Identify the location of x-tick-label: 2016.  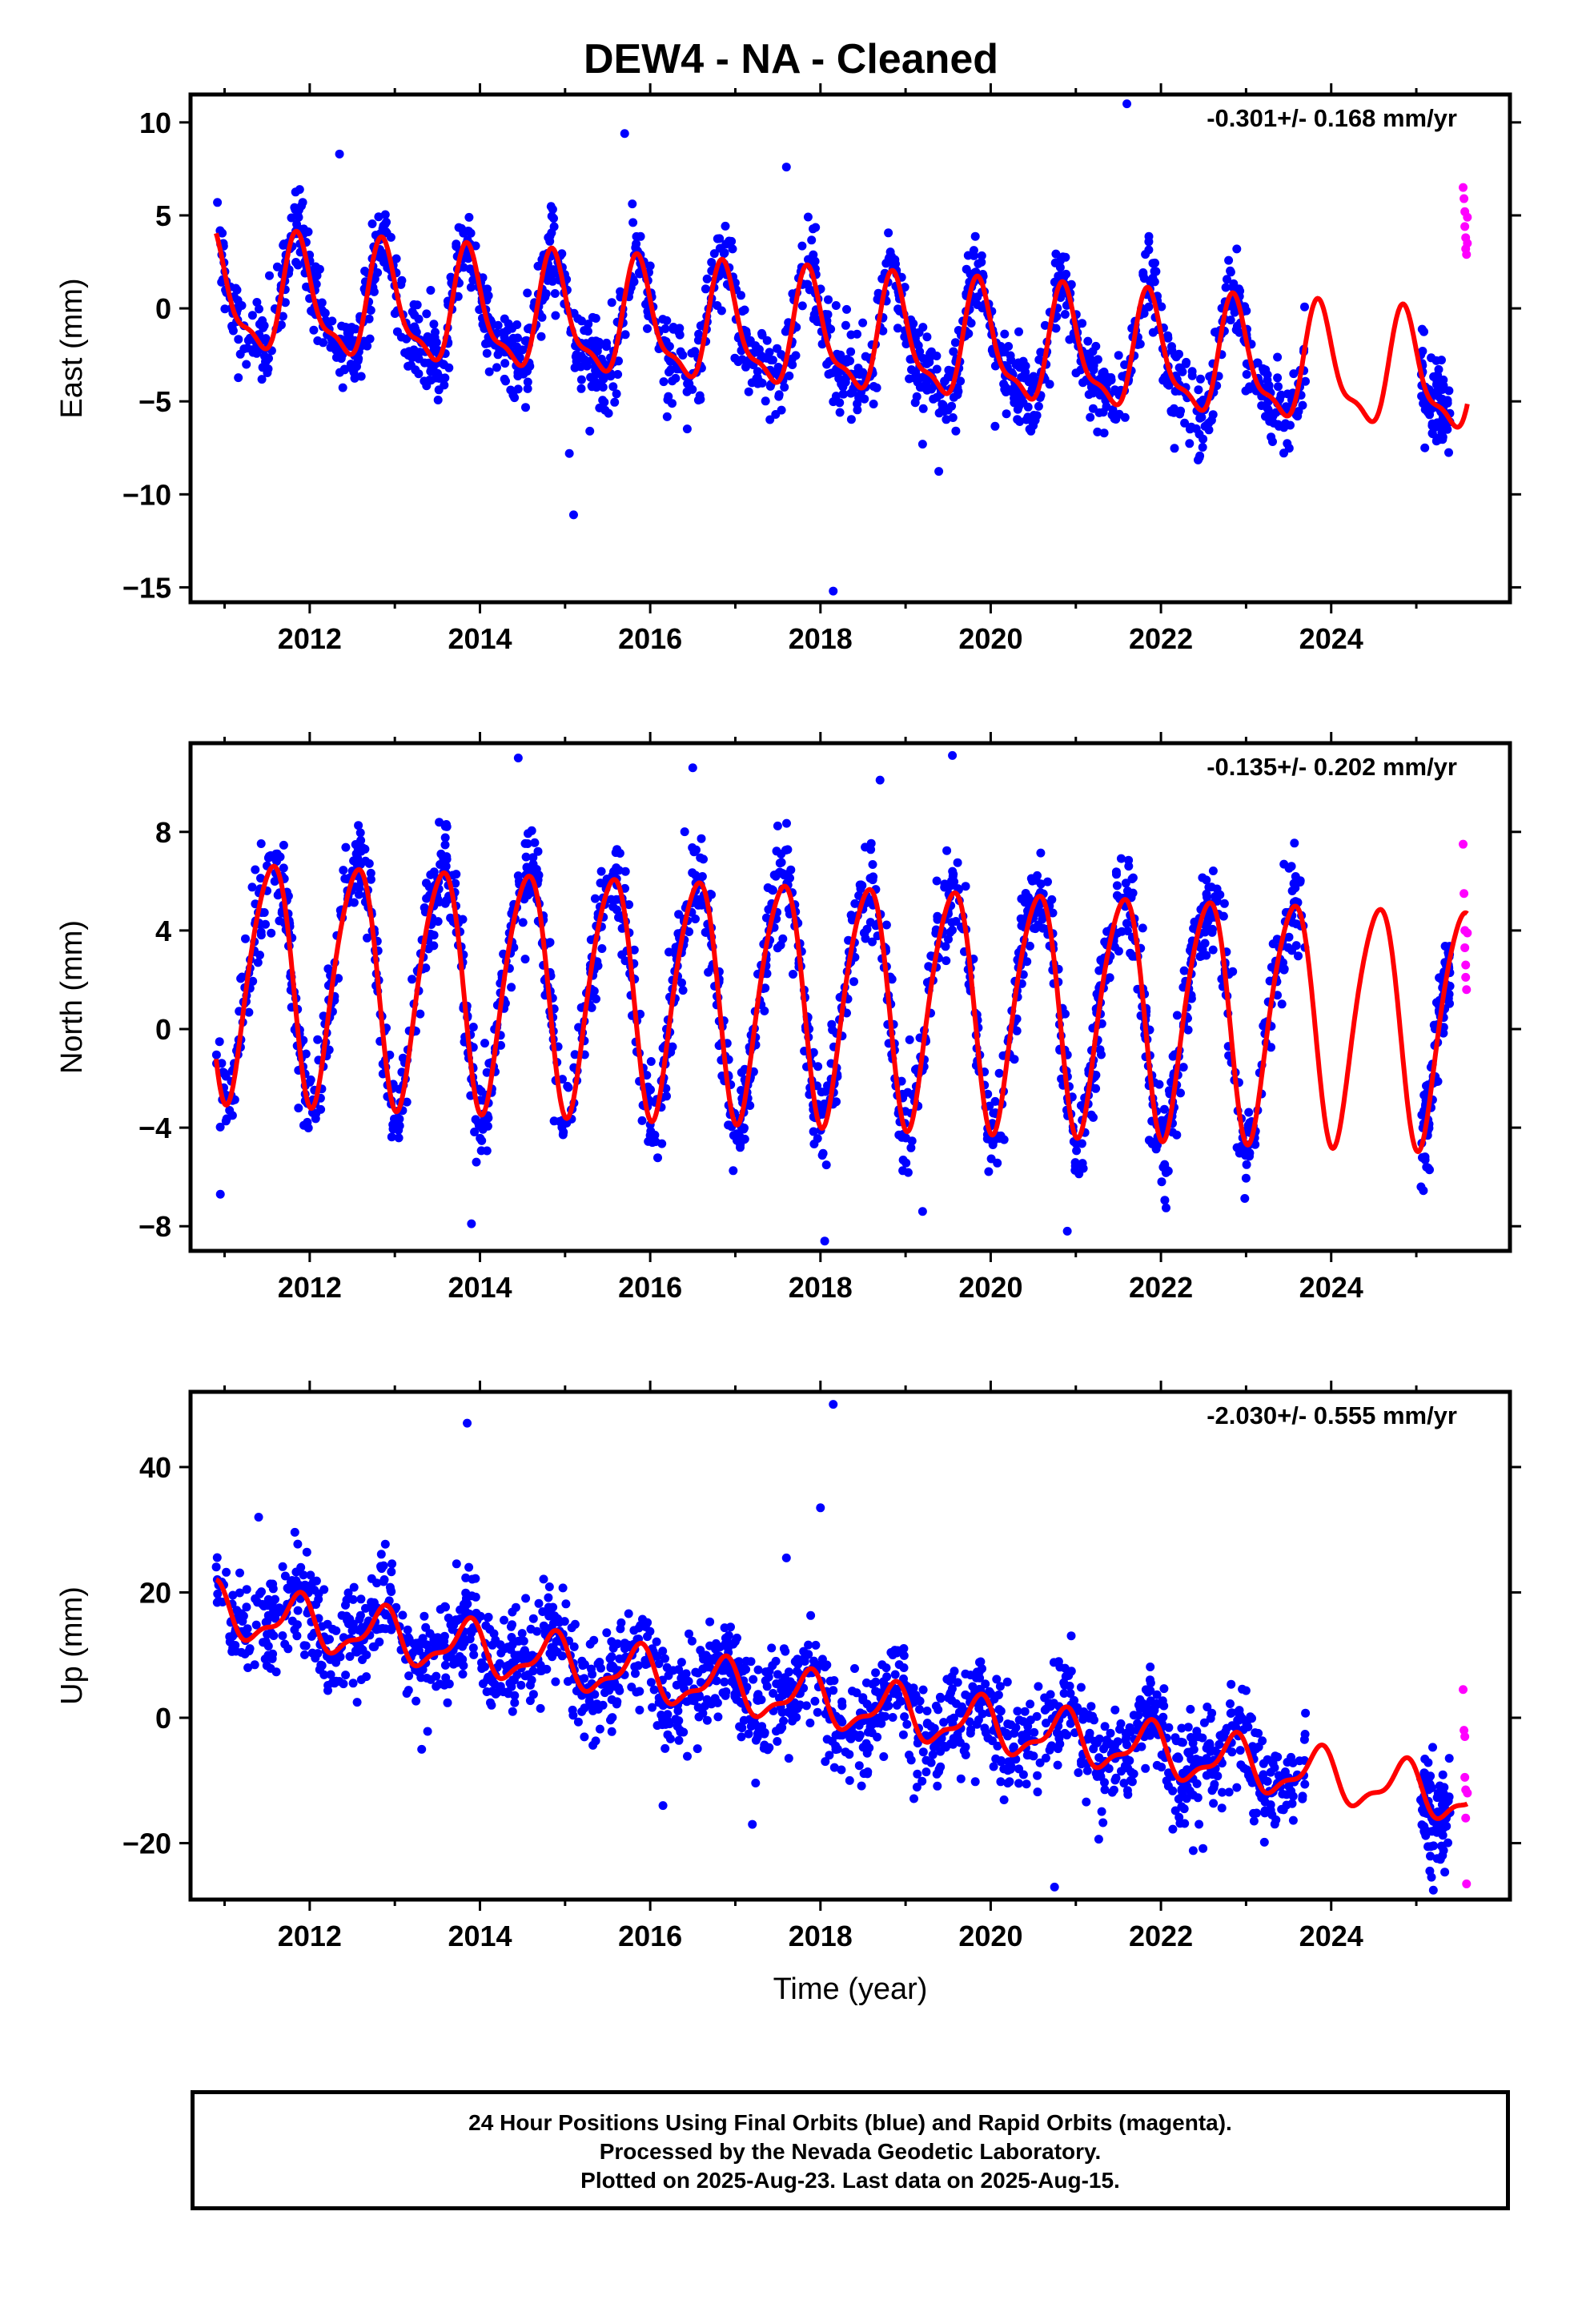
(650, 1287).